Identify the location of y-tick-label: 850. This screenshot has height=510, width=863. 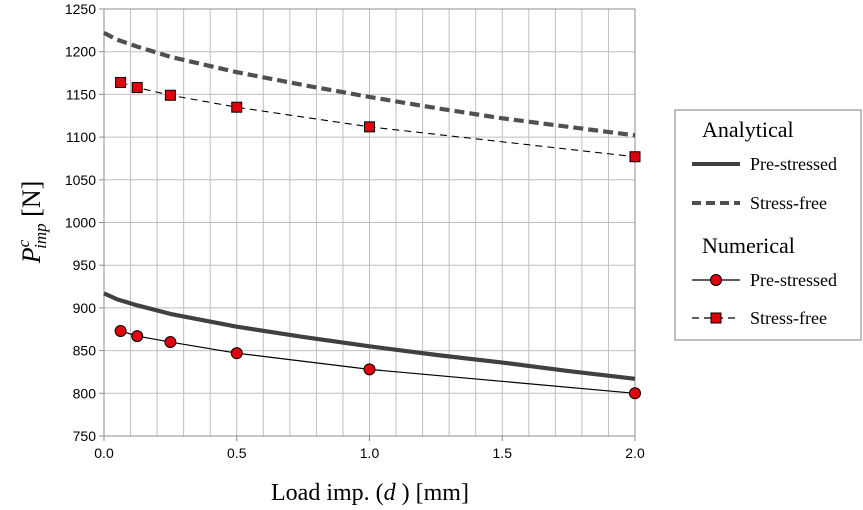
(85, 351).